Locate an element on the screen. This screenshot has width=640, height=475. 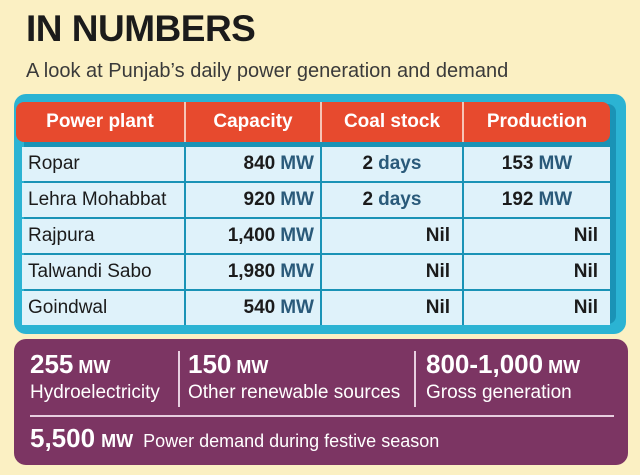
capacity-value: 1,400 is located at coordinates (251, 235).